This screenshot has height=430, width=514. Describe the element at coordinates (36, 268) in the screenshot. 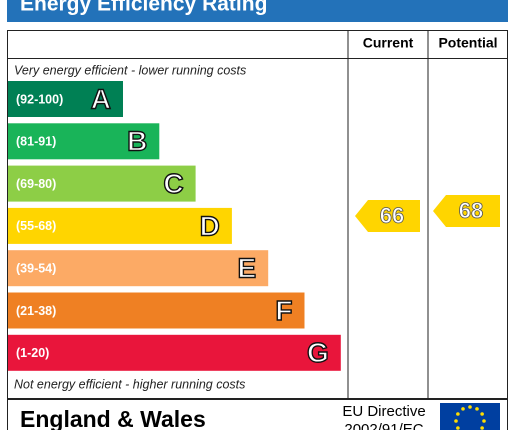

I see `band-range: (39-54)` at that location.